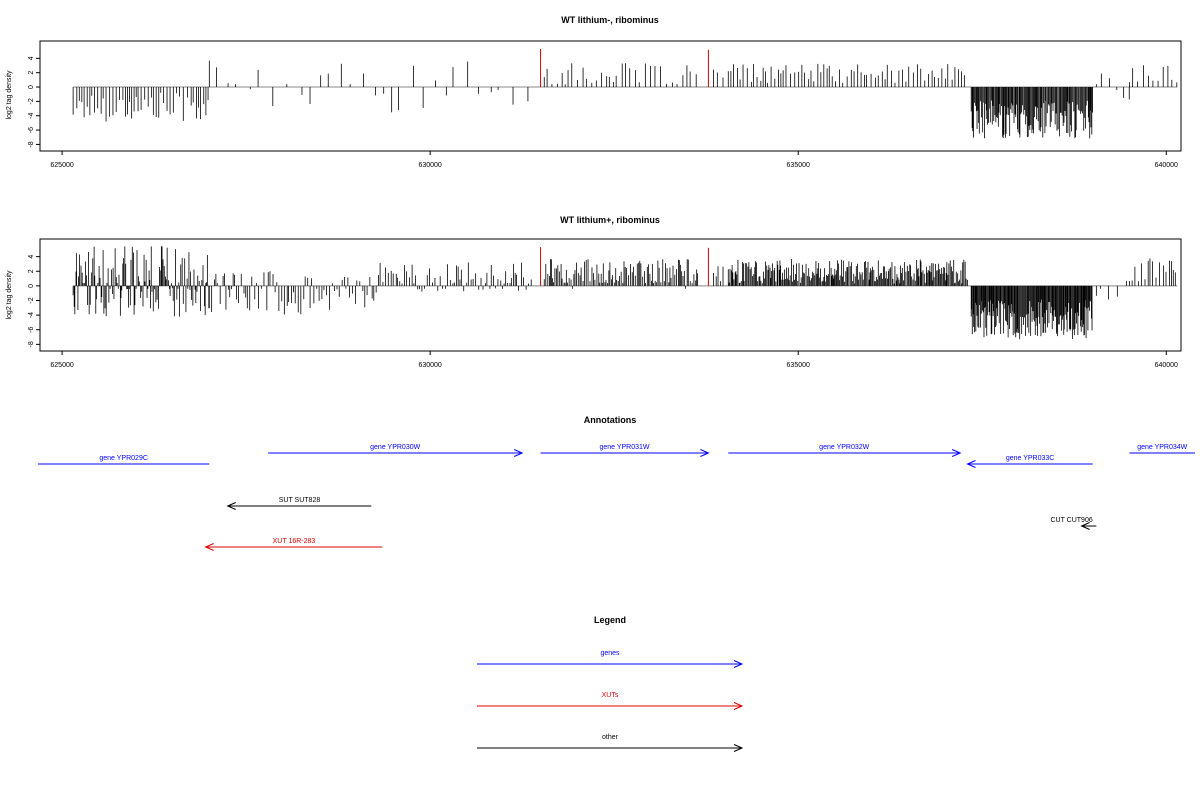 The width and height of the screenshot is (1200, 800). I want to click on feature-label: SUT SUT828, so click(300, 500).